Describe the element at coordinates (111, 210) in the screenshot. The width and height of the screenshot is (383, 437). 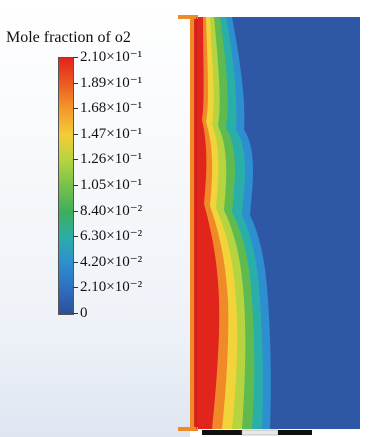
I see `legend-tick-label: 8.40×10⁻²` at that location.